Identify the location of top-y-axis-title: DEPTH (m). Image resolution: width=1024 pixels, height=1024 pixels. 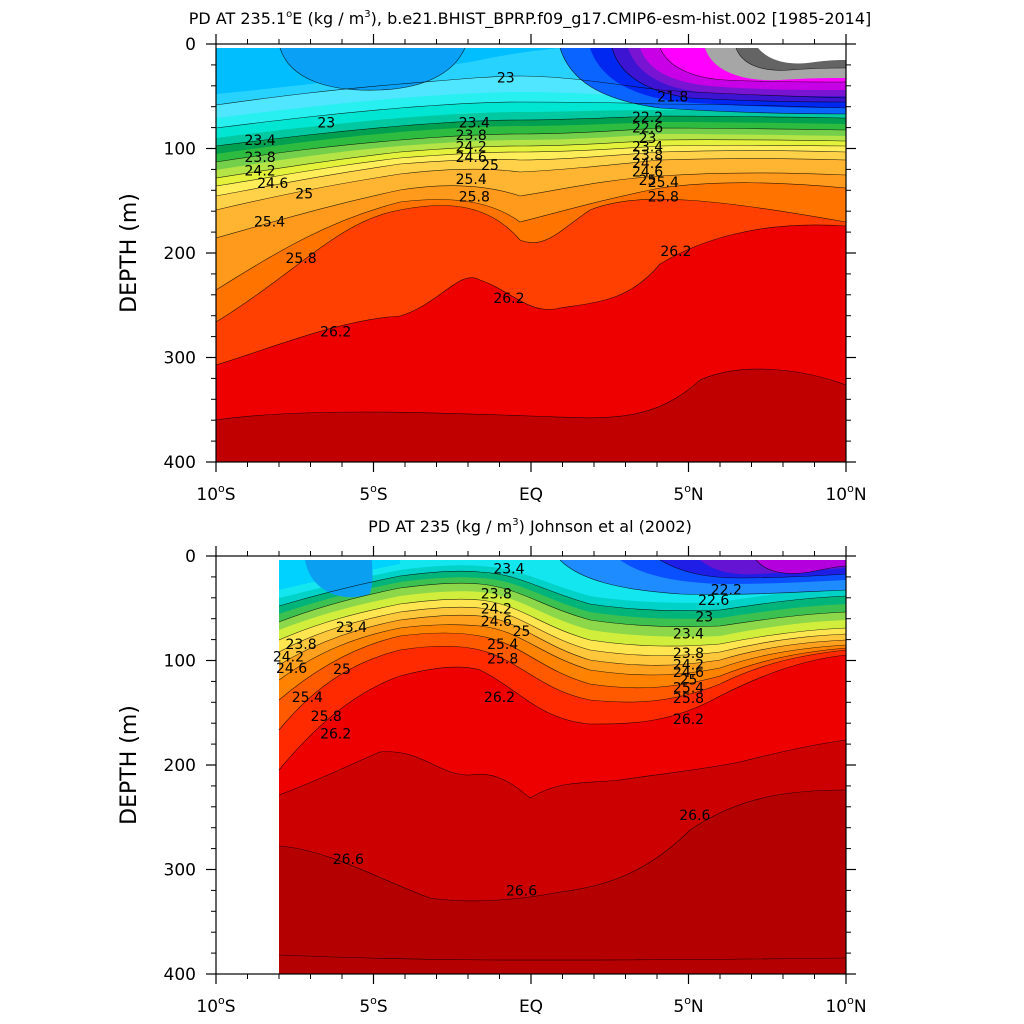
(129, 253).